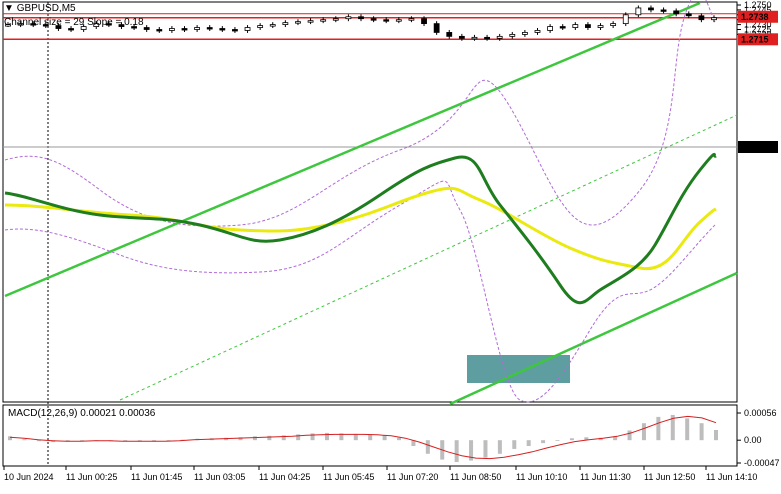 The width and height of the screenshot is (781, 494). I want to click on channel-info: Channel size = 29 Slope = 0.18, so click(74, 22).